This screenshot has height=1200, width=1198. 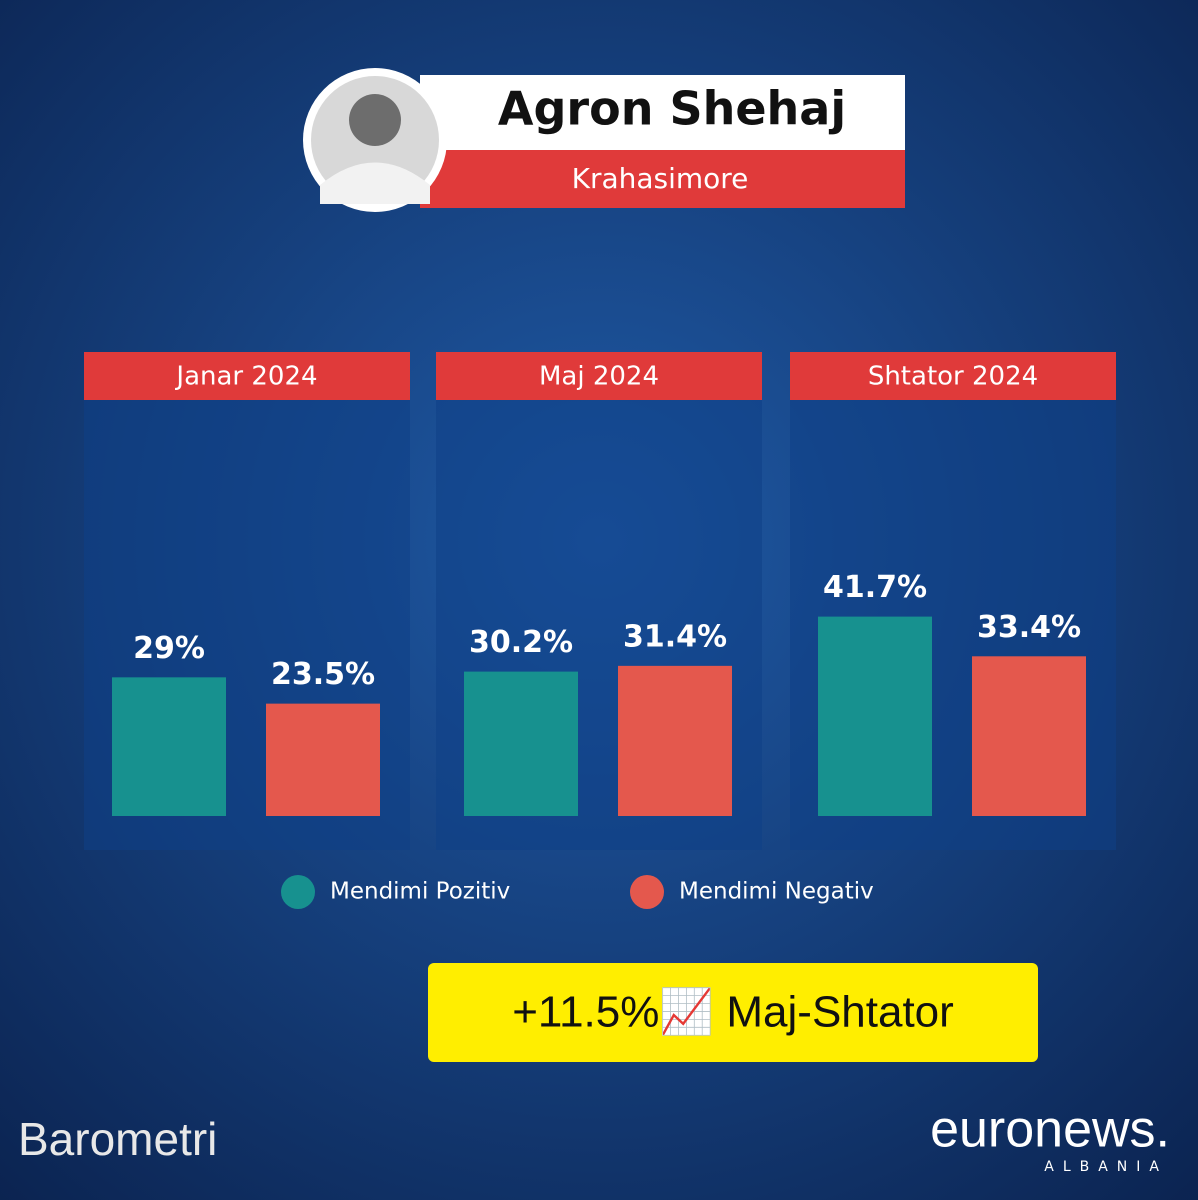 What do you see at coordinates (420, 892) in the screenshot?
I see `legend-label: Mendimi Pozitiv` at bounding box center [420, 892].